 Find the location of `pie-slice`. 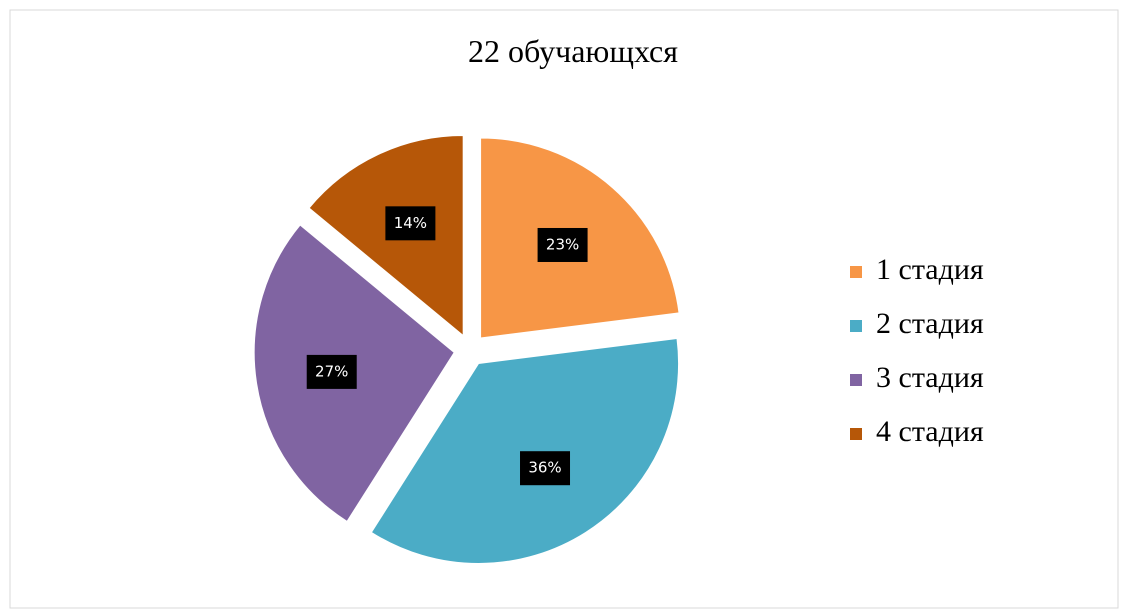

pie-slice is located at coordinates (525, 450).